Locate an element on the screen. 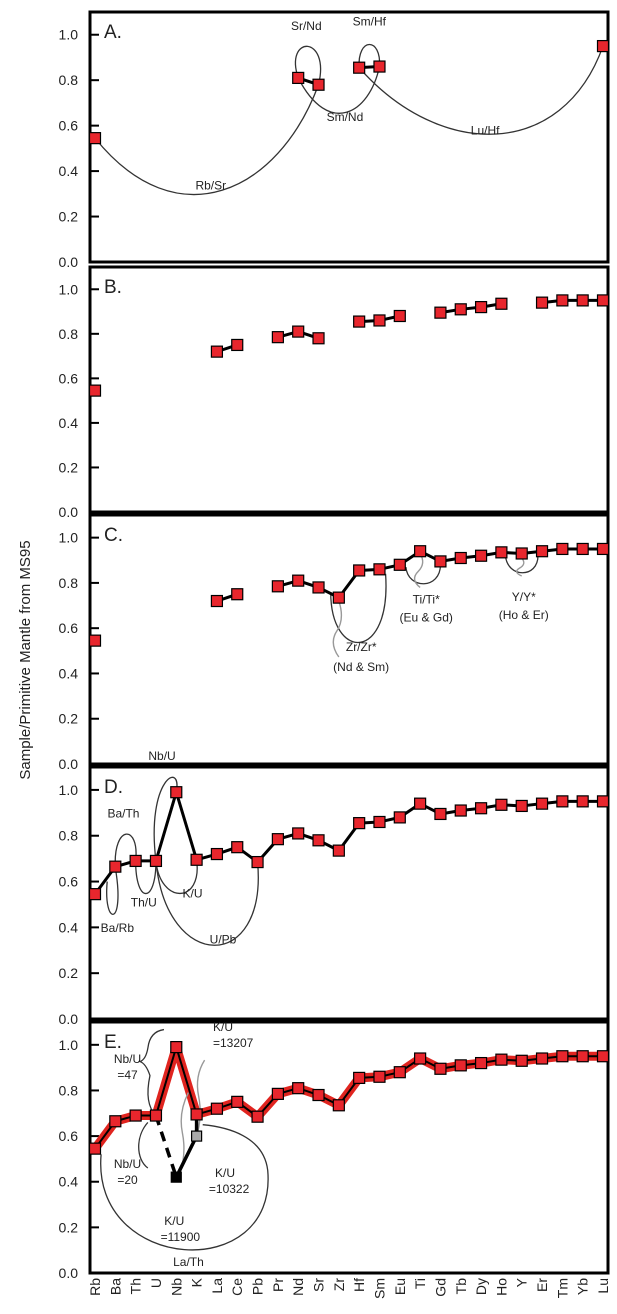  x-tick-label-dy: Dy is located at coordinates (481, 1286).